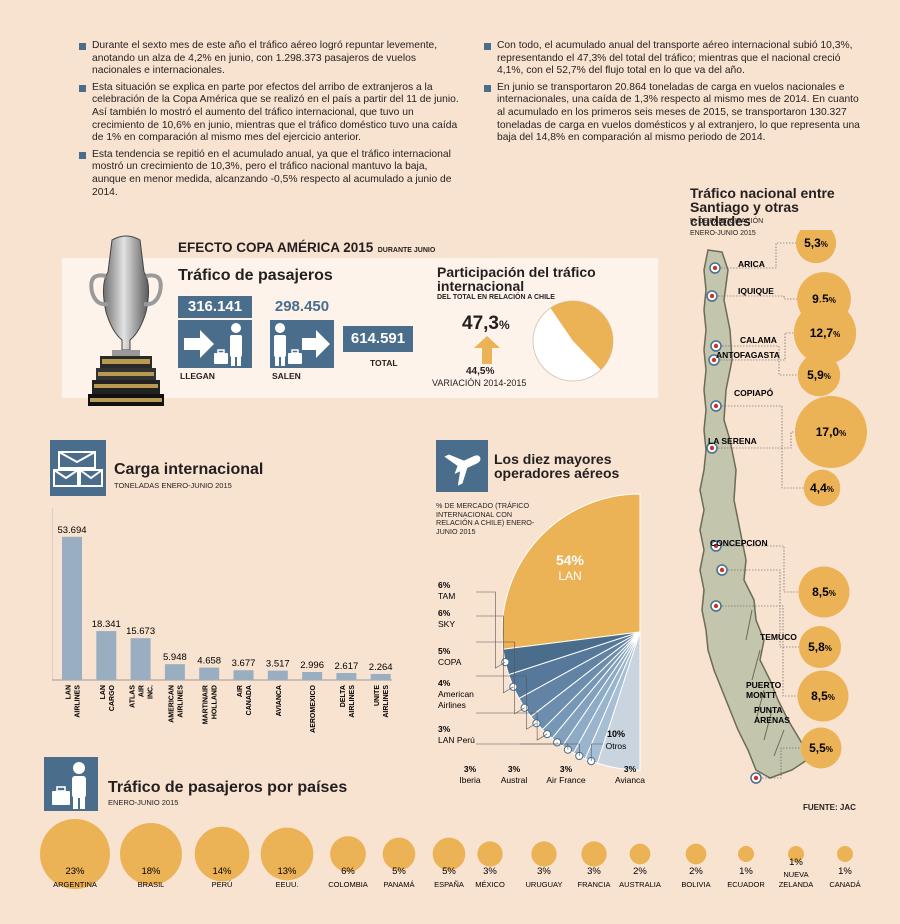  What do you see at coordinates (557, 466) in the screenshot?
I see `operators-title: Los diez mayores operadores aéreos` at bounding box center [557, 466].